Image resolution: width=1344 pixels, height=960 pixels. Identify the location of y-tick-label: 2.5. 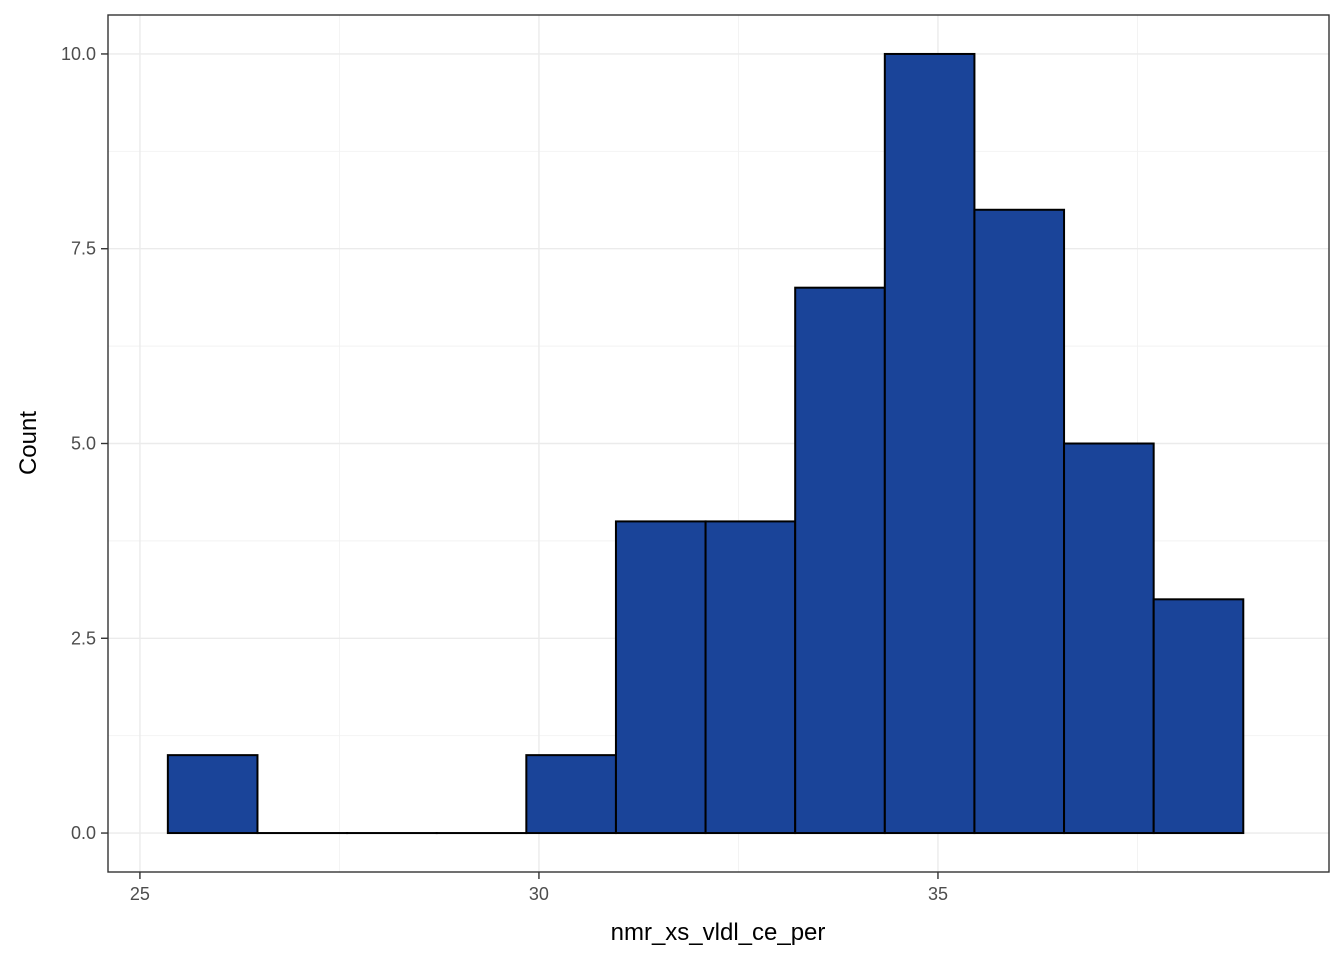
(83, 638).